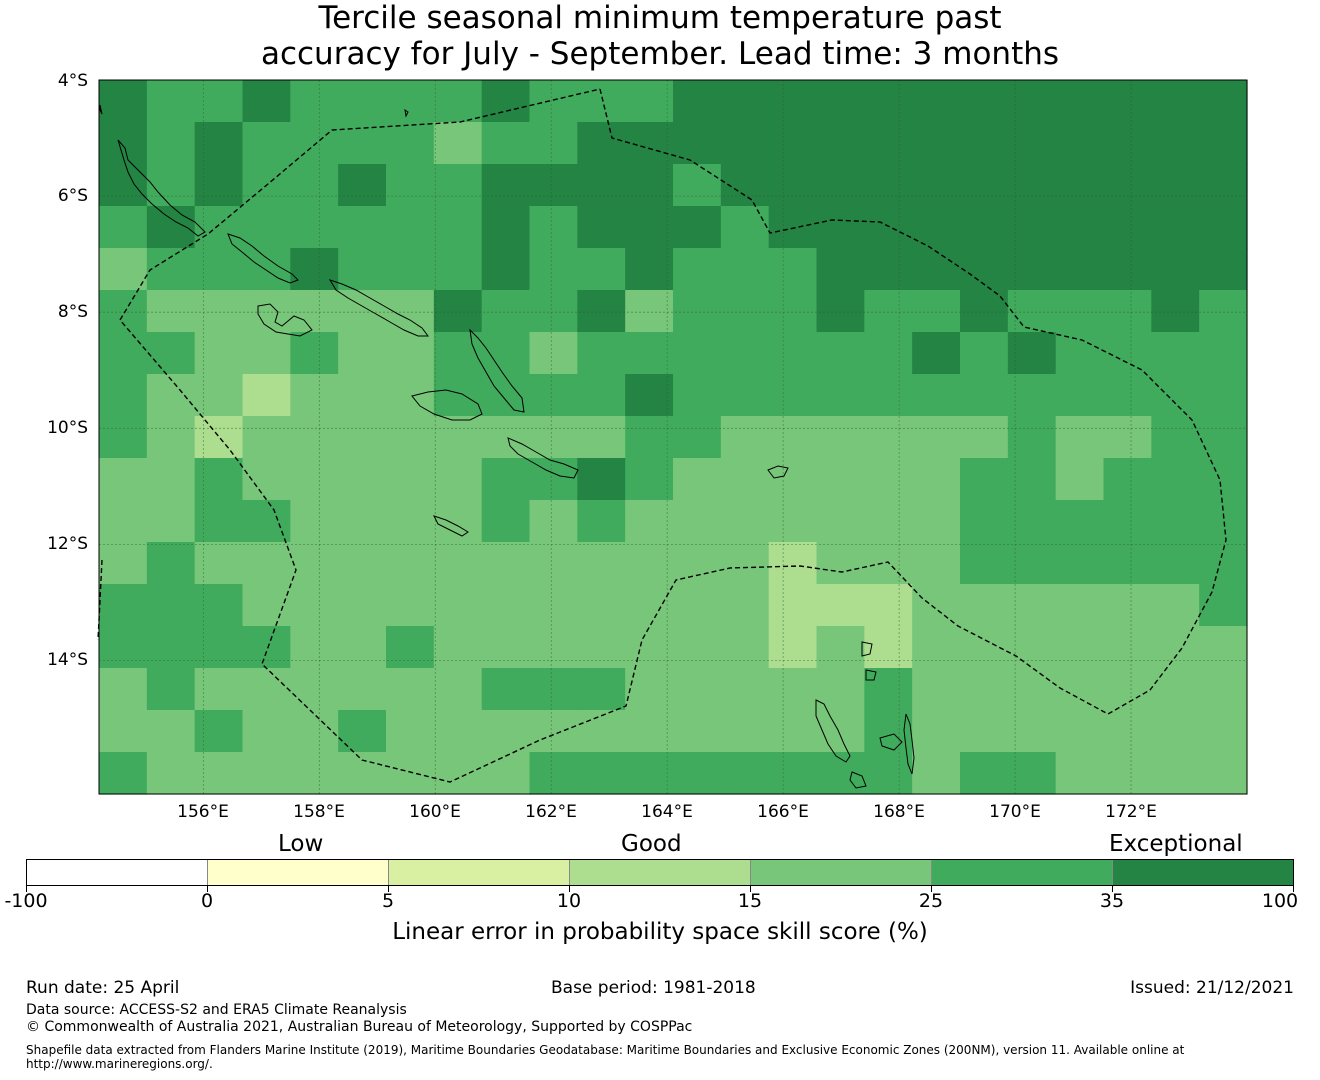 The image size is (1320, 1080). I want to click on coastline-new-ireland, so click(101, 109).